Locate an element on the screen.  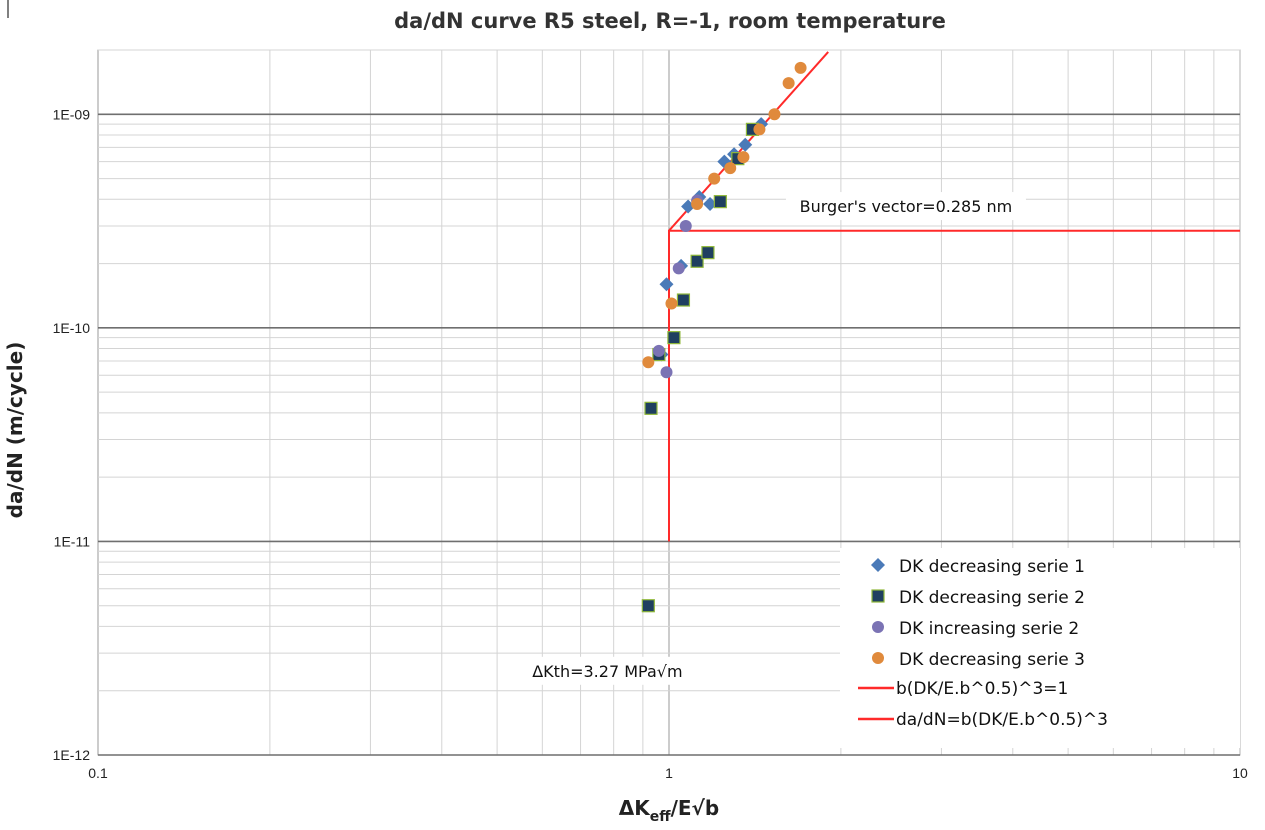
x-axis-title-main: ΔK is located at coordinates (635, 808).